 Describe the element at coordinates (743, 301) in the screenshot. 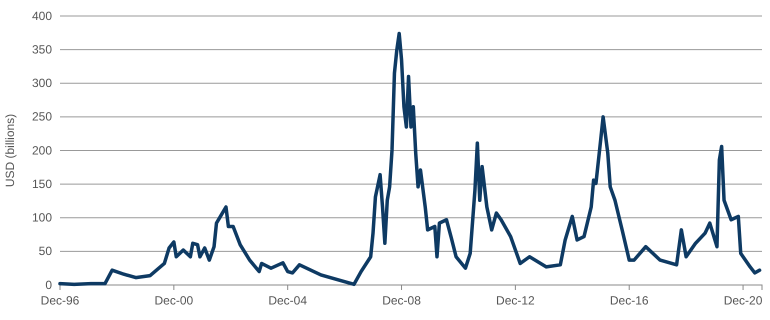

I see `x-tick-label: Dec-20` at that location.